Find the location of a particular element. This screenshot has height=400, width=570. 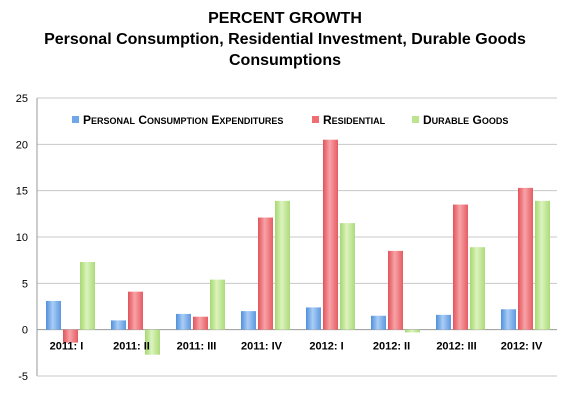

y-tick-label: 25 is located at coordinates (22, 99).